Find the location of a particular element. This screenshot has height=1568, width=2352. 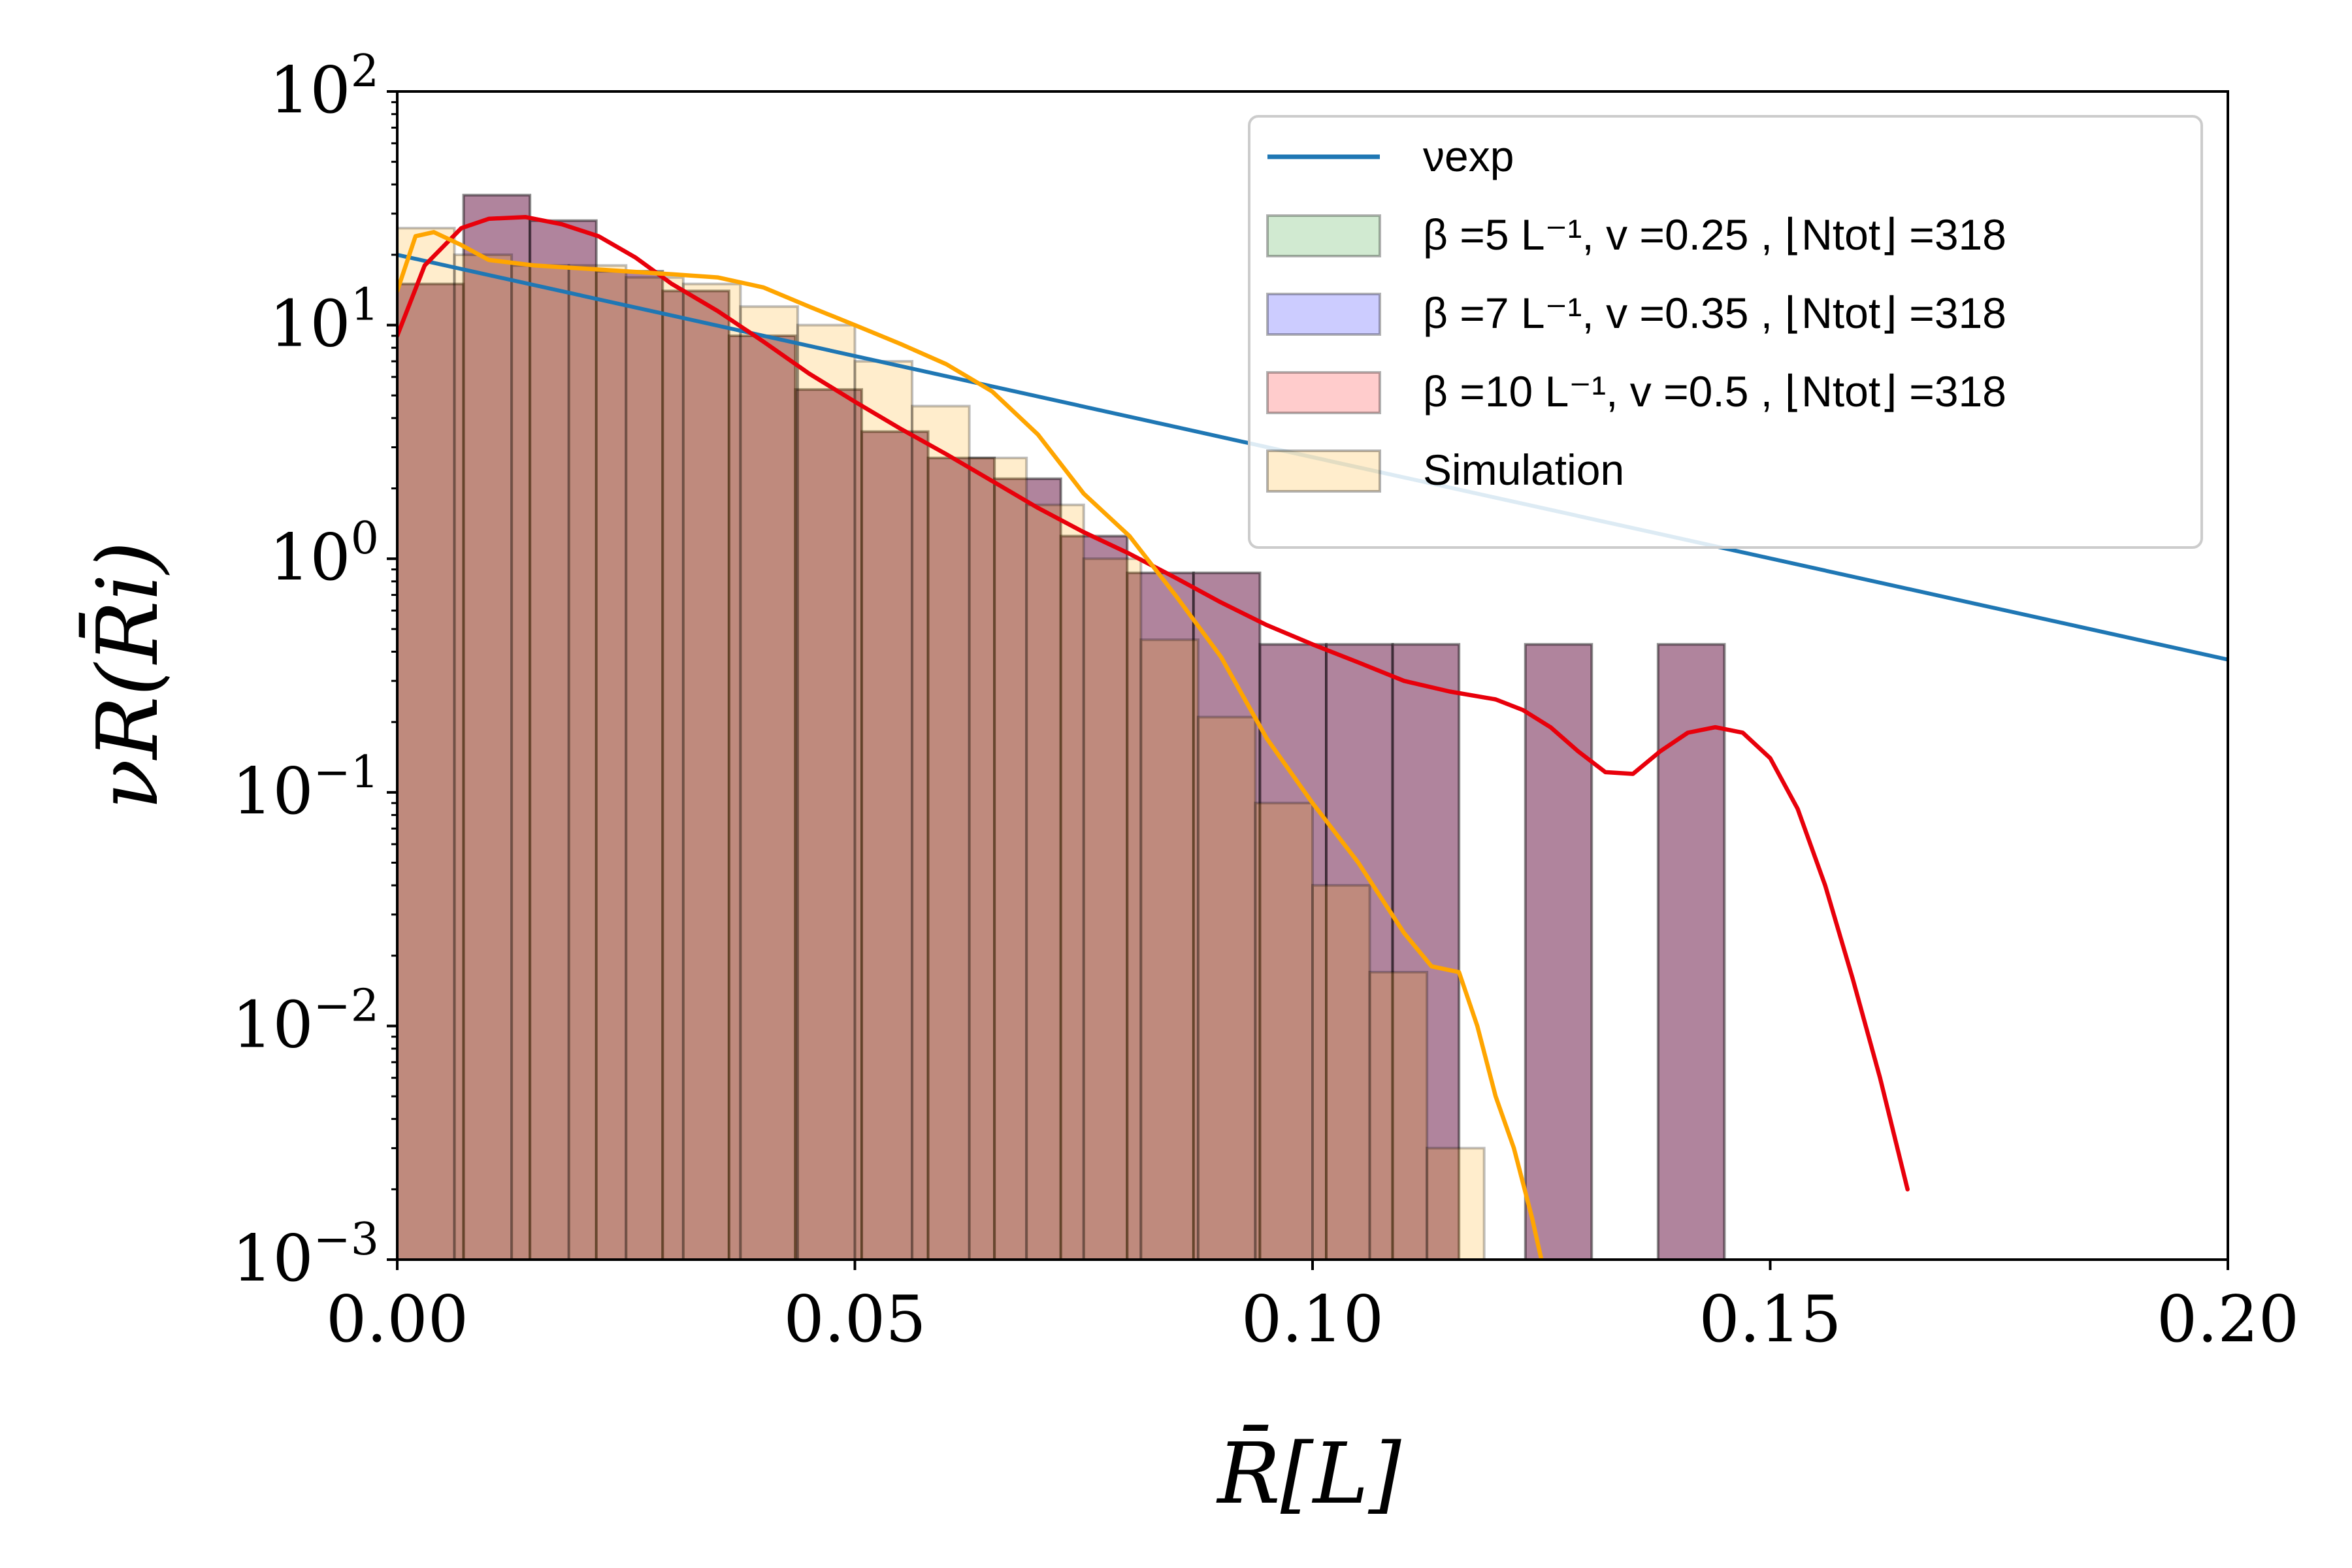

legend-patch-b5 is located at coordinates (1323, 235).